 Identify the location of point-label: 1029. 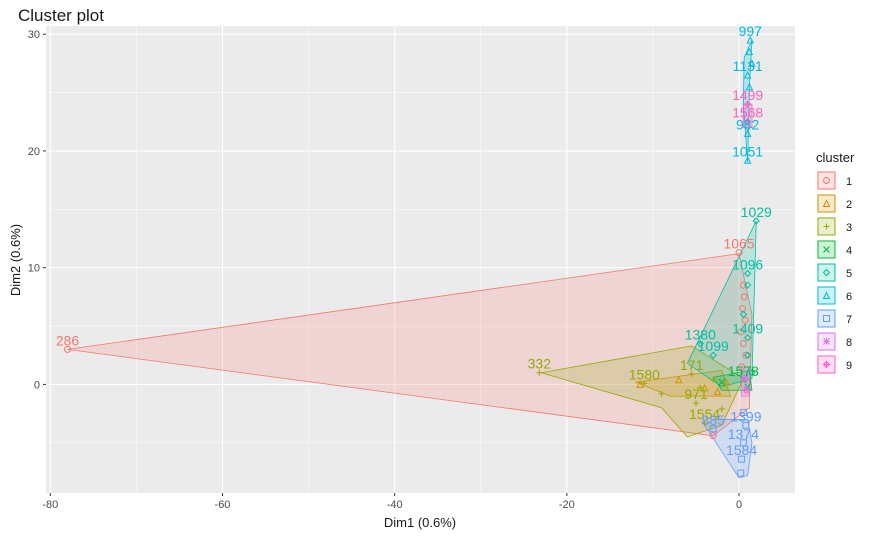
(756, 212).